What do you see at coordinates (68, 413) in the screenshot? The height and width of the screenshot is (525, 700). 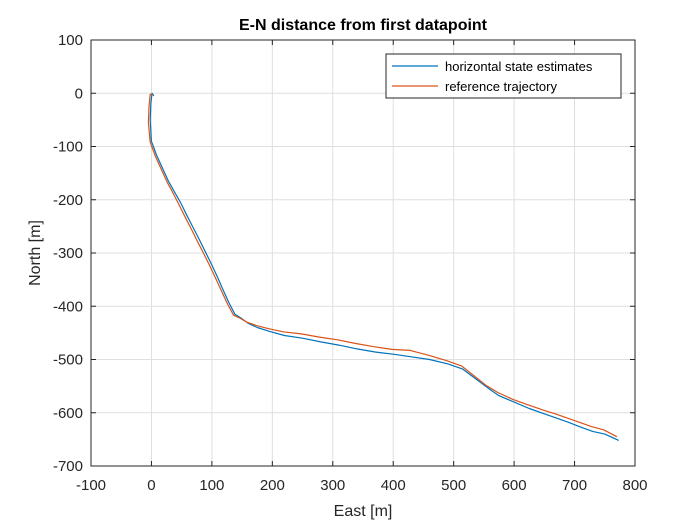 I see `y-tick-label: -600` at bounding box center [68, 413].